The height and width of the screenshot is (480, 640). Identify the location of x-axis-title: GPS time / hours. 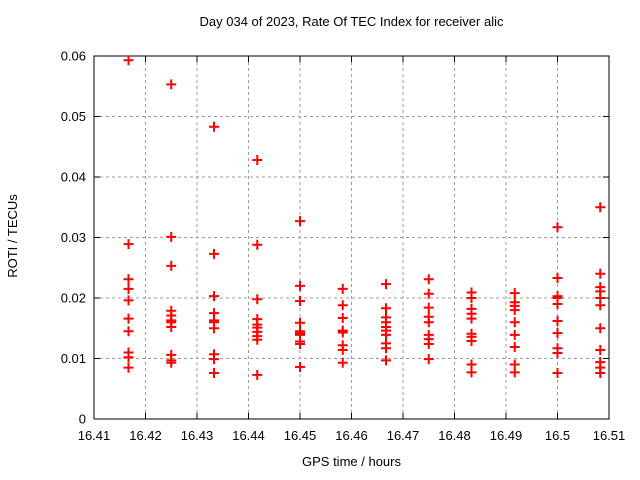
(351, 461).